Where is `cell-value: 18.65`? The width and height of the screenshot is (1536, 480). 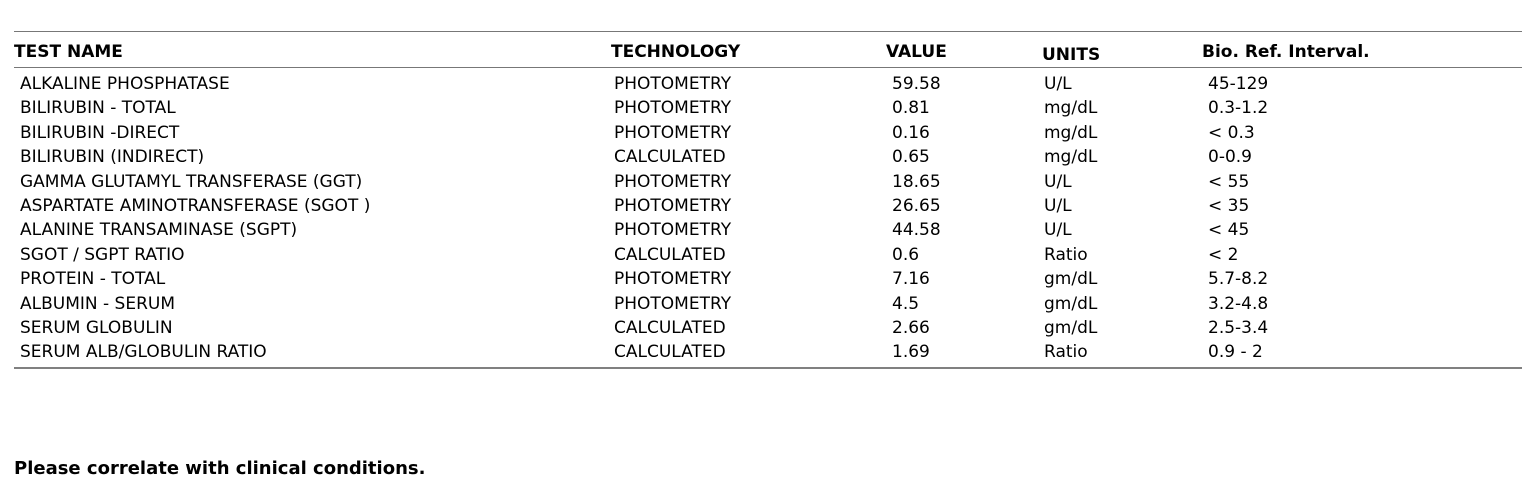 cell-value: 18.65 is located at coordinates (916, 181).